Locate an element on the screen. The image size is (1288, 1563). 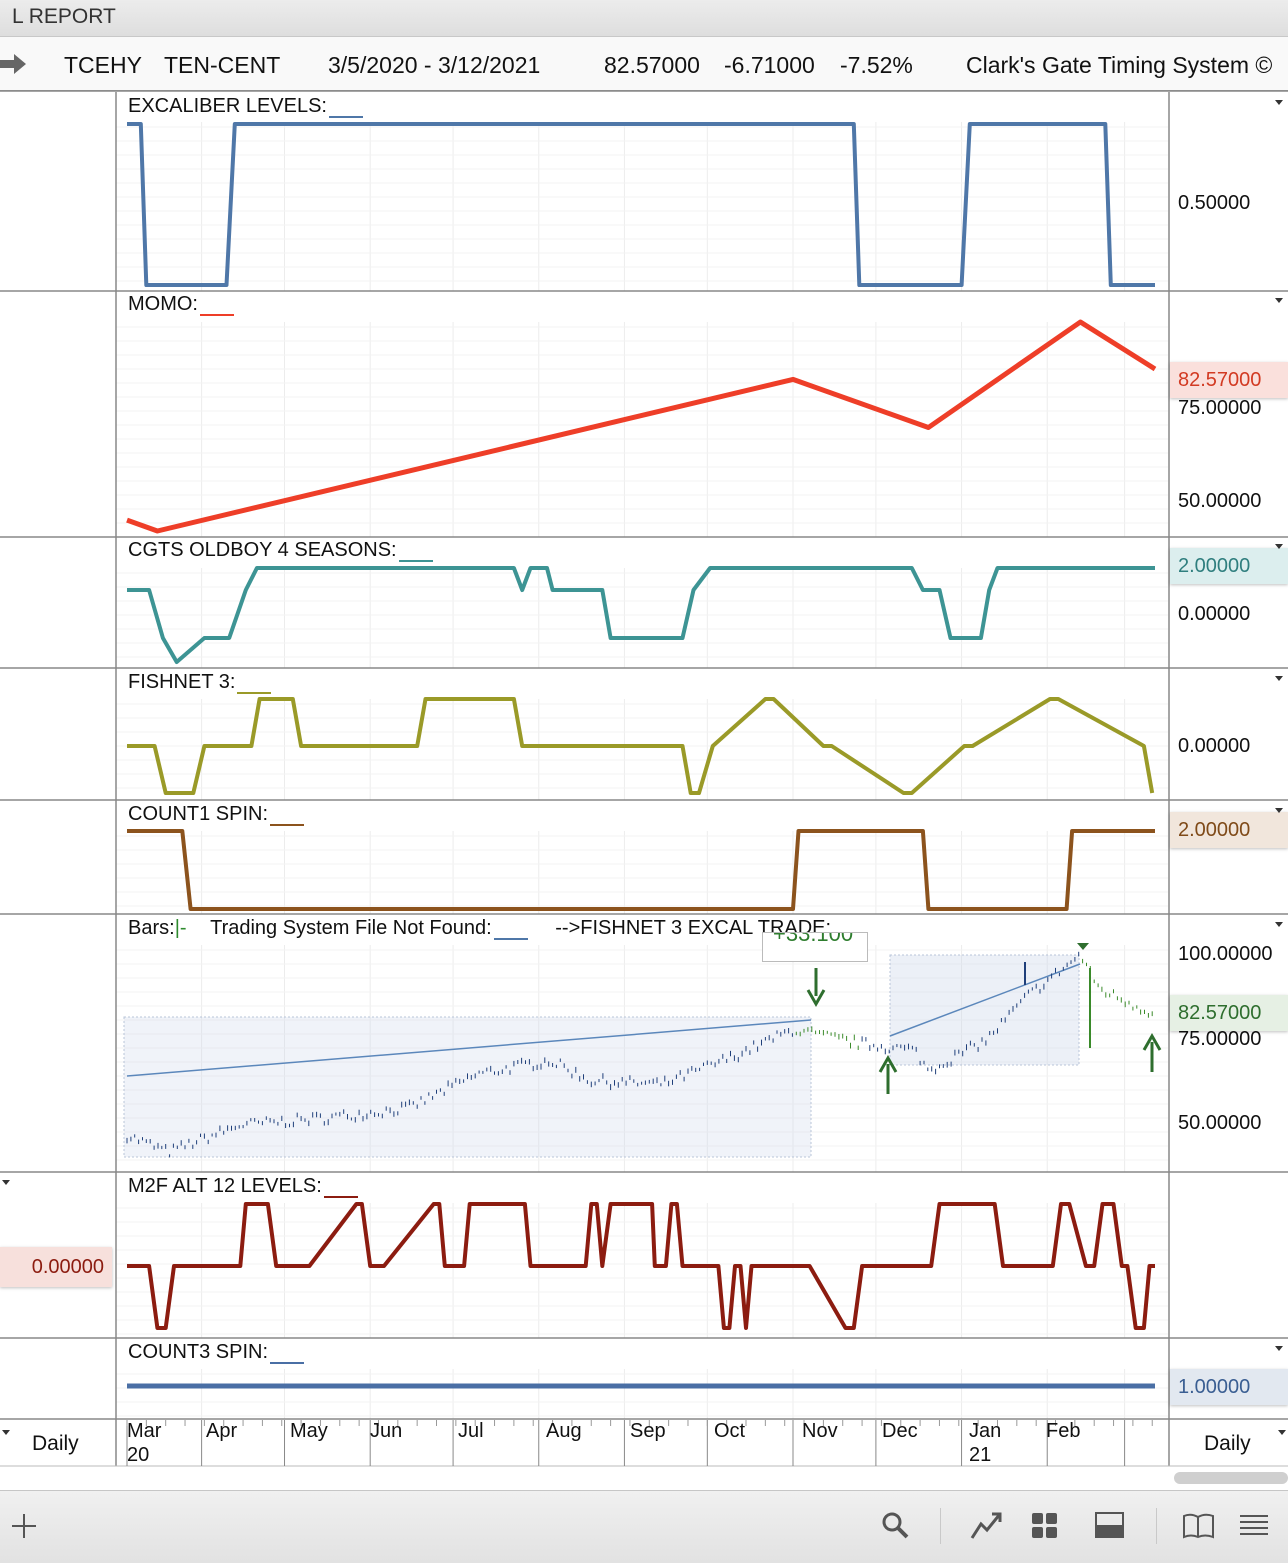
menu-icon is located at coordinates (1254, 1525).